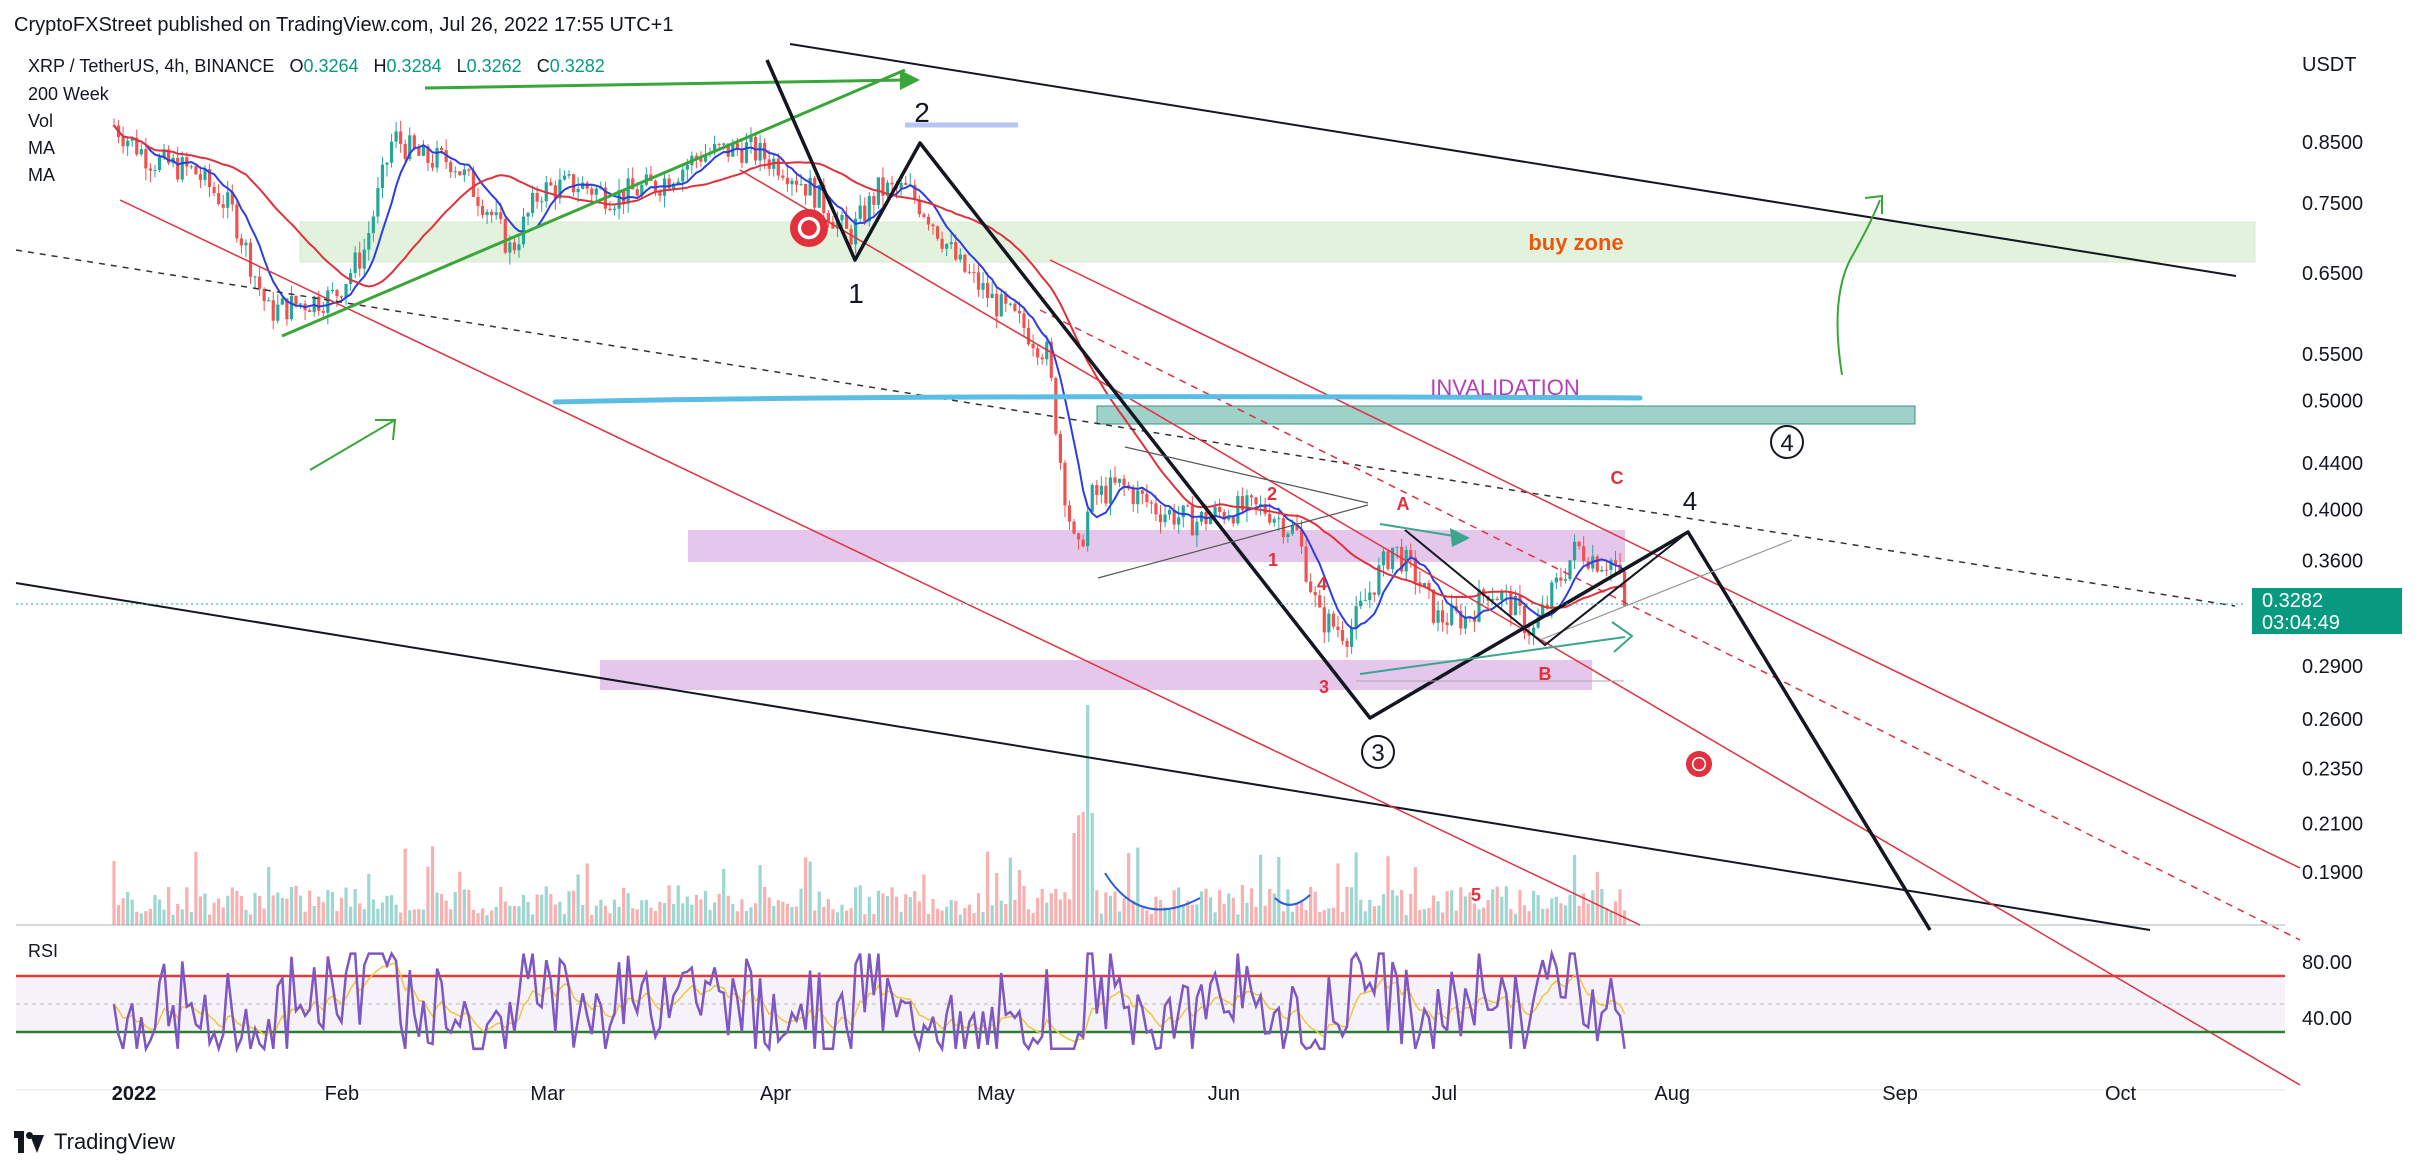  Describe the element at coordinates (68, 94) in the screenshot. I see `legend-indicator-200-week: 200 Week` at that location.